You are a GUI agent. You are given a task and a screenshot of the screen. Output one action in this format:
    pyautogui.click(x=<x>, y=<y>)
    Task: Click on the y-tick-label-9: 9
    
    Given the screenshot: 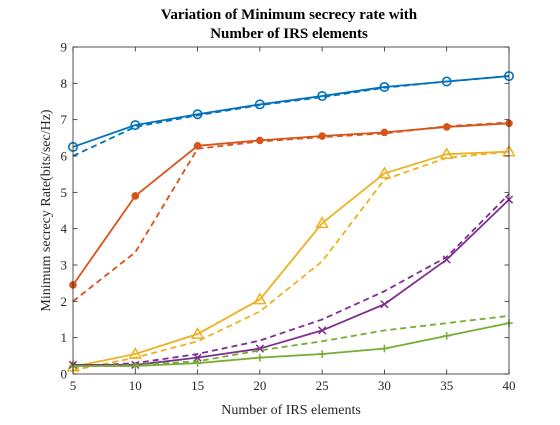 What is the action you would take?
    pyautogui.click(x=64, y=47)
    